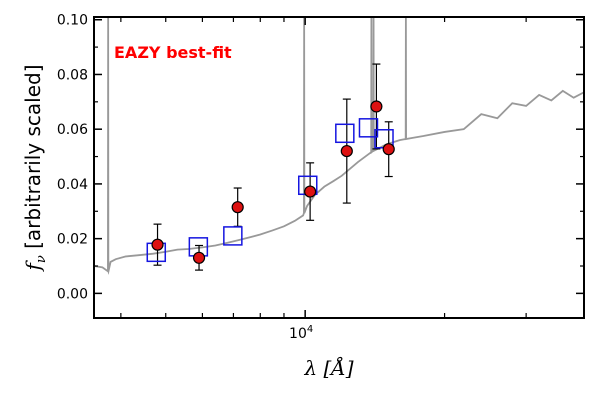 The image size is (600, 400). What do you see at coordinates (33, 159) in the screenshot?
I see `y-axis-label-text: [arbitrarily scaled]` at bounding box center [33, 159].